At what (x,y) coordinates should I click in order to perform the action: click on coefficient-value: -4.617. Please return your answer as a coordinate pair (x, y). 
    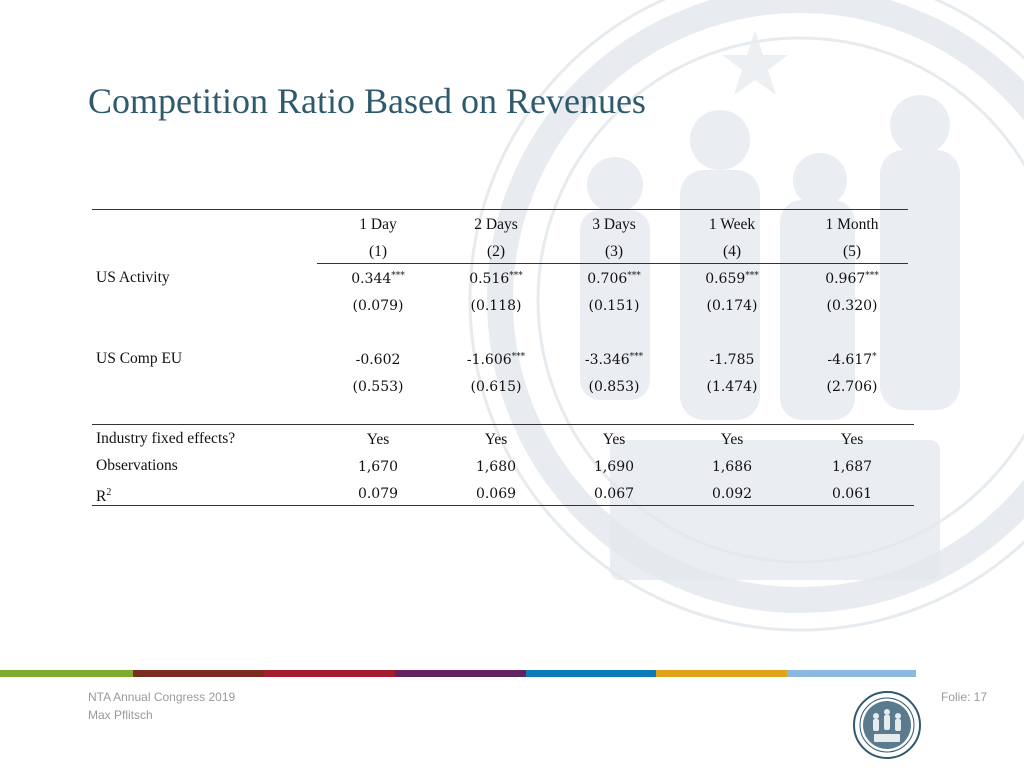
    Looking at the image, I should click on (850, 360).